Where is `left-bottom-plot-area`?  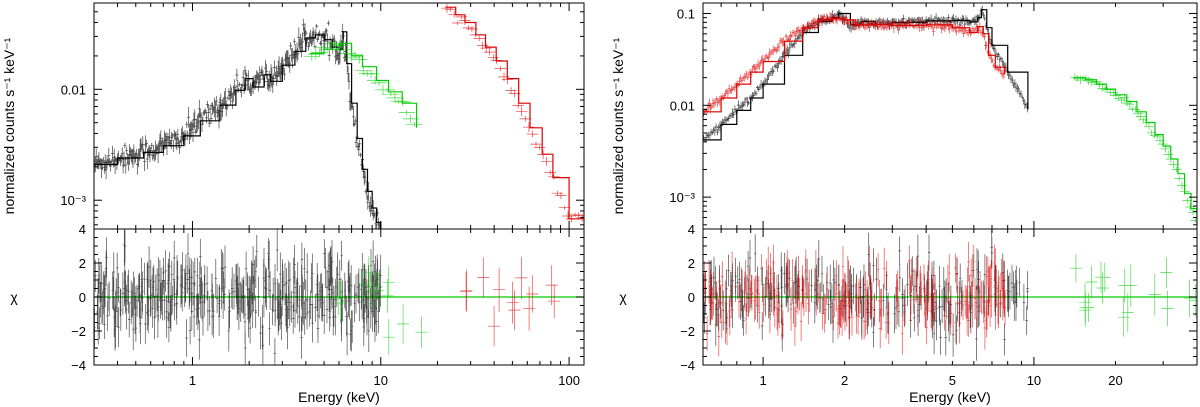 left-bottom-plot-area is located at coordinates (339, 297).